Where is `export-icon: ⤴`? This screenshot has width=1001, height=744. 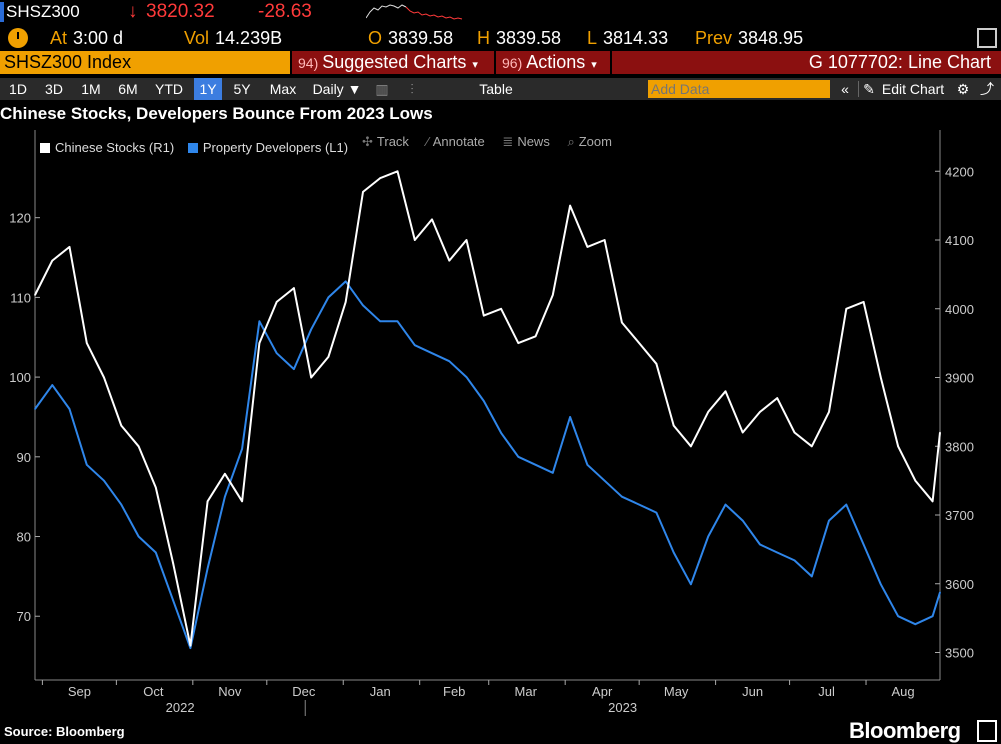 export-icon: ⤴ is located at coordinates (987, 89).